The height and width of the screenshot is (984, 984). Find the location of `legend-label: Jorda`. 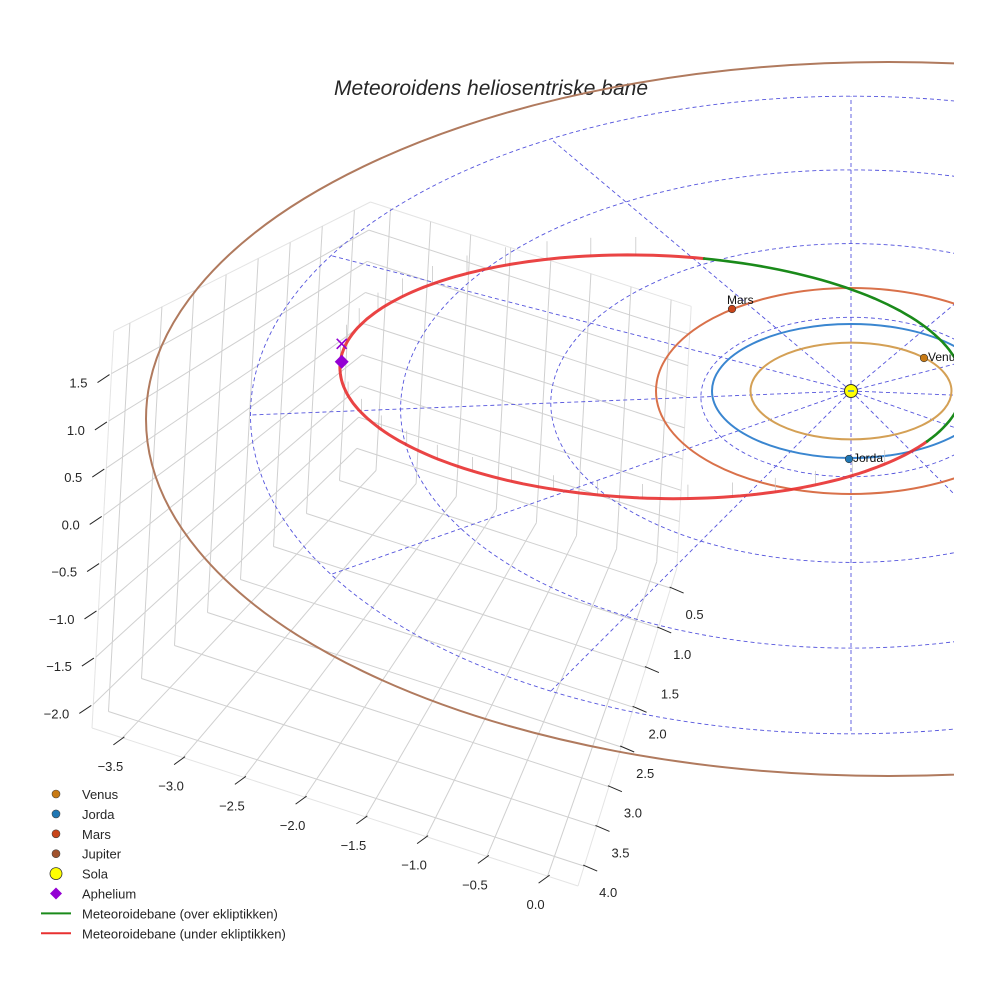

legend-label: Jorda is located at coordinates (98, 814).